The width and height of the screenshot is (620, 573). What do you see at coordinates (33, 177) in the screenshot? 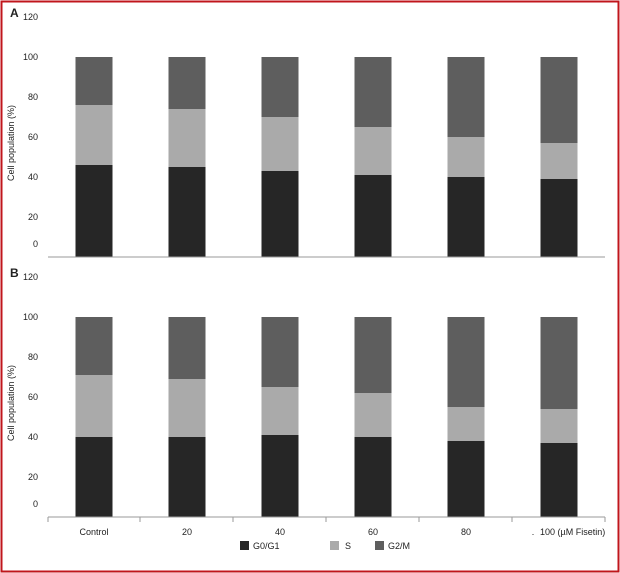
I see `panel-a-y-tick-label: 40` at bounding box center [33, 177].